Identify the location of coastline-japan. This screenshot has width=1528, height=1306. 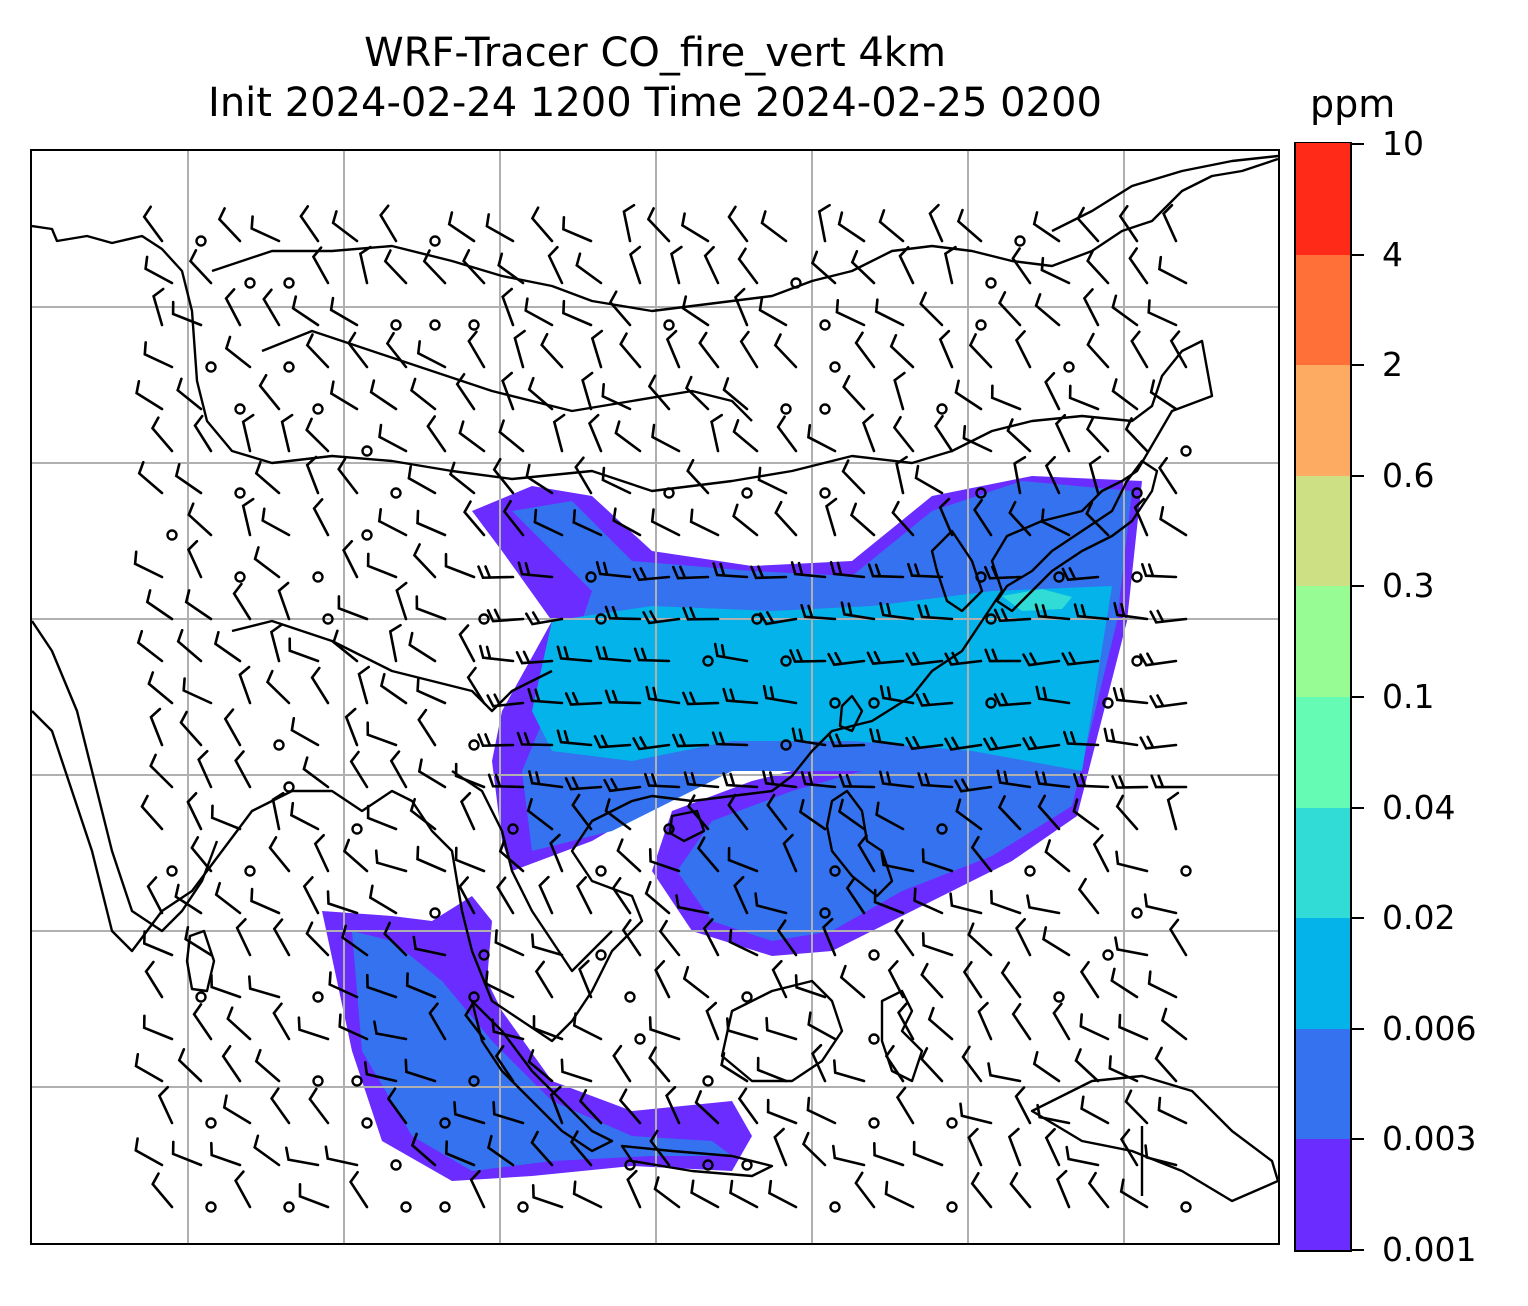
(1077, 536).